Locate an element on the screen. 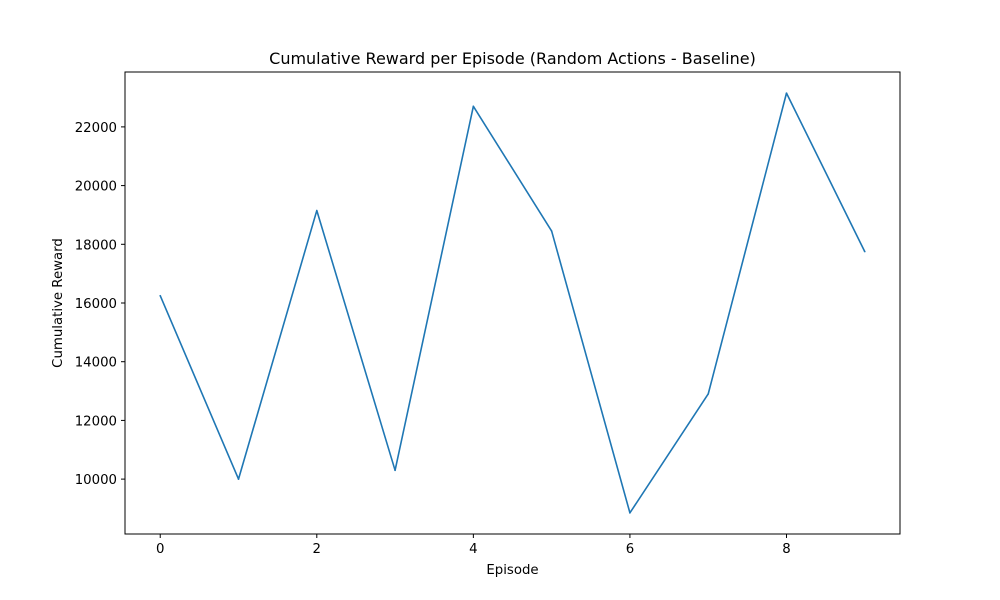 This screenshot has width=1000, height=600. y-tick-label: 22000 is located at coordinates (96, 128).